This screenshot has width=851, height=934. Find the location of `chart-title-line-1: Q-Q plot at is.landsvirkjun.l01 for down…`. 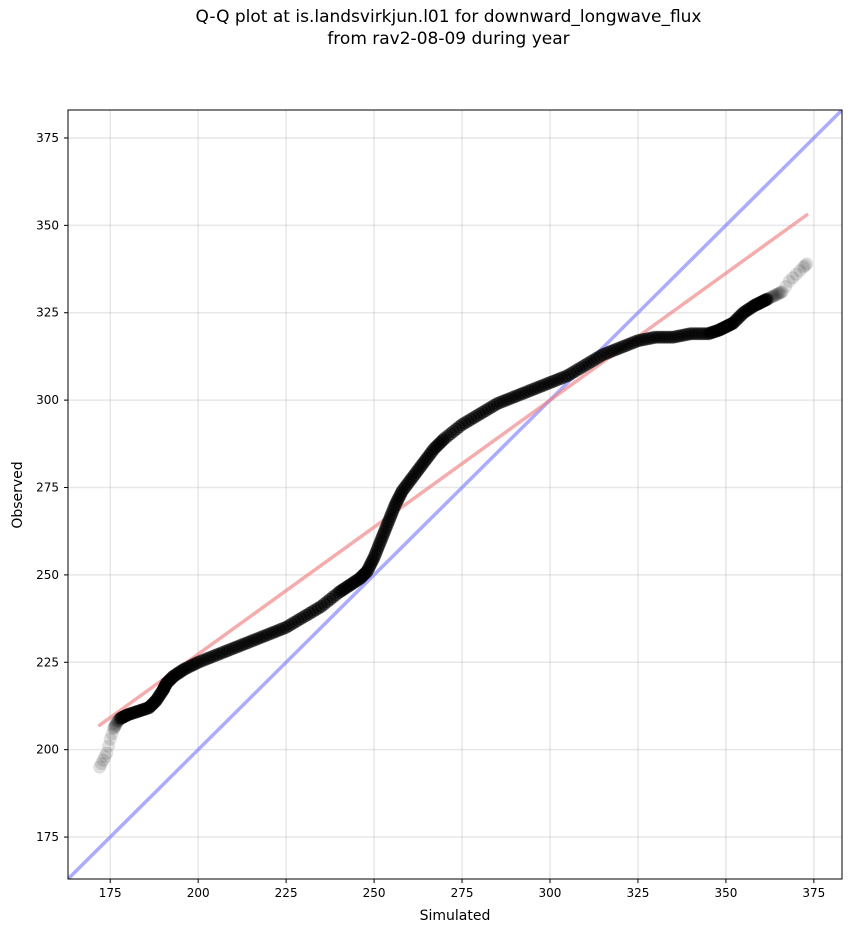

chart-title-line-1: Q-Q plot at is.landsvirkjun.l01 for down… is located at coordinates (448, 17).